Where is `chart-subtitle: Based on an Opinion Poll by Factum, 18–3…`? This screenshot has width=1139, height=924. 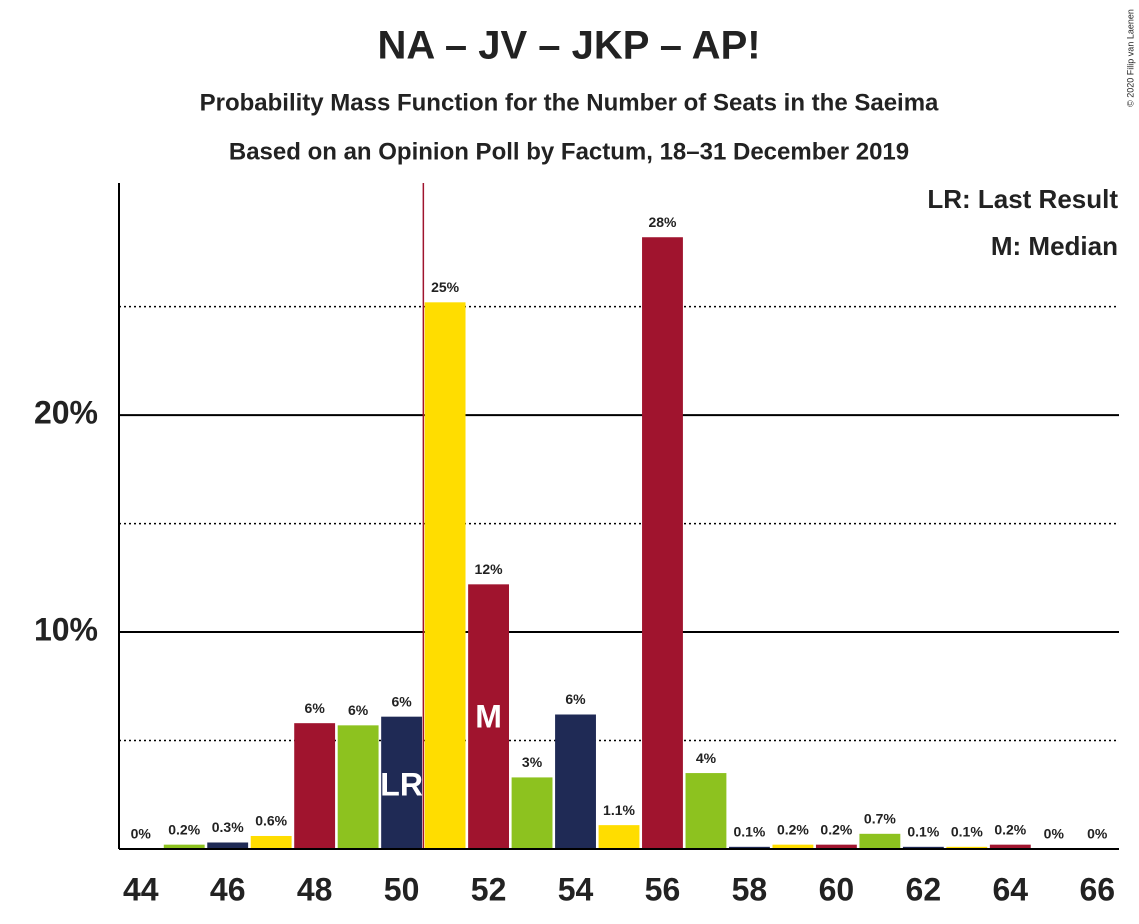 chart-subtitle: Based on an Opinion Poll by Factum, 18–3… is located at coordinates (569, 151).